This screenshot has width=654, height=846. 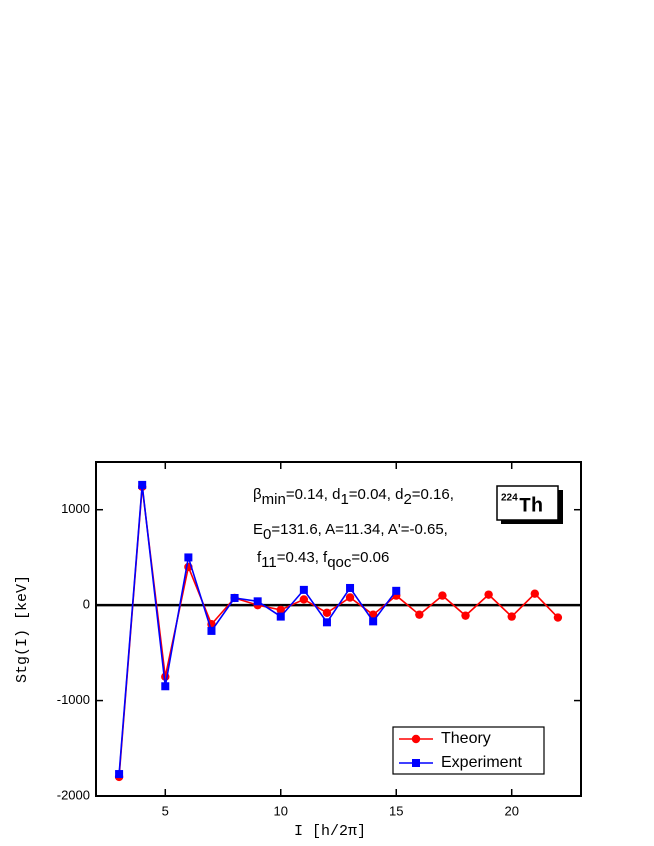 What do you see at coordinates (509, 498) in the screenshot?
I see `nucleus-mass: 224` at bounding box center [509, 498].